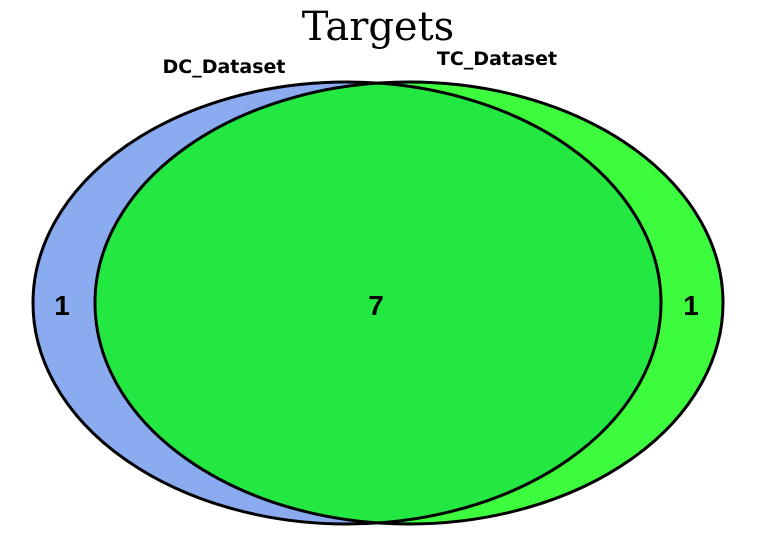 The height and width of the screenshot is (533, 757). Describe the element at coordinates (376, 305) in the screenshot. I see `count-intersection: 7` at that location.